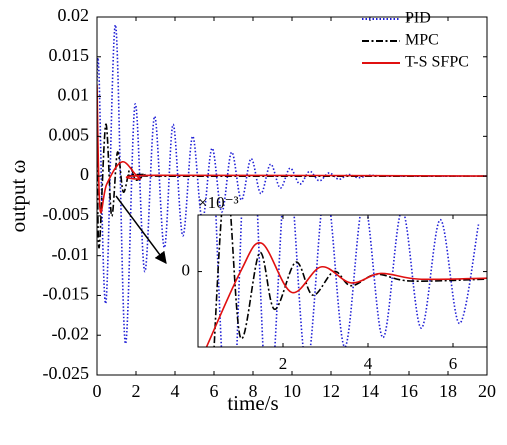 The image size is (507, 445). I want to click on x-tick-label: 14, so click(370, 391).